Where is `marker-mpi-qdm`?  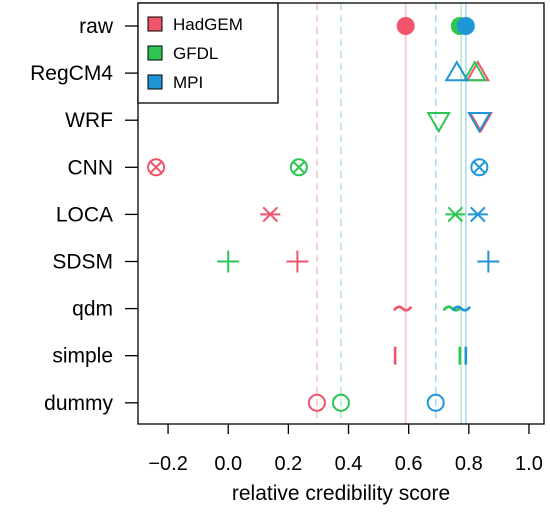
marker-mpi-qdm is located at coordinates (461, 308).